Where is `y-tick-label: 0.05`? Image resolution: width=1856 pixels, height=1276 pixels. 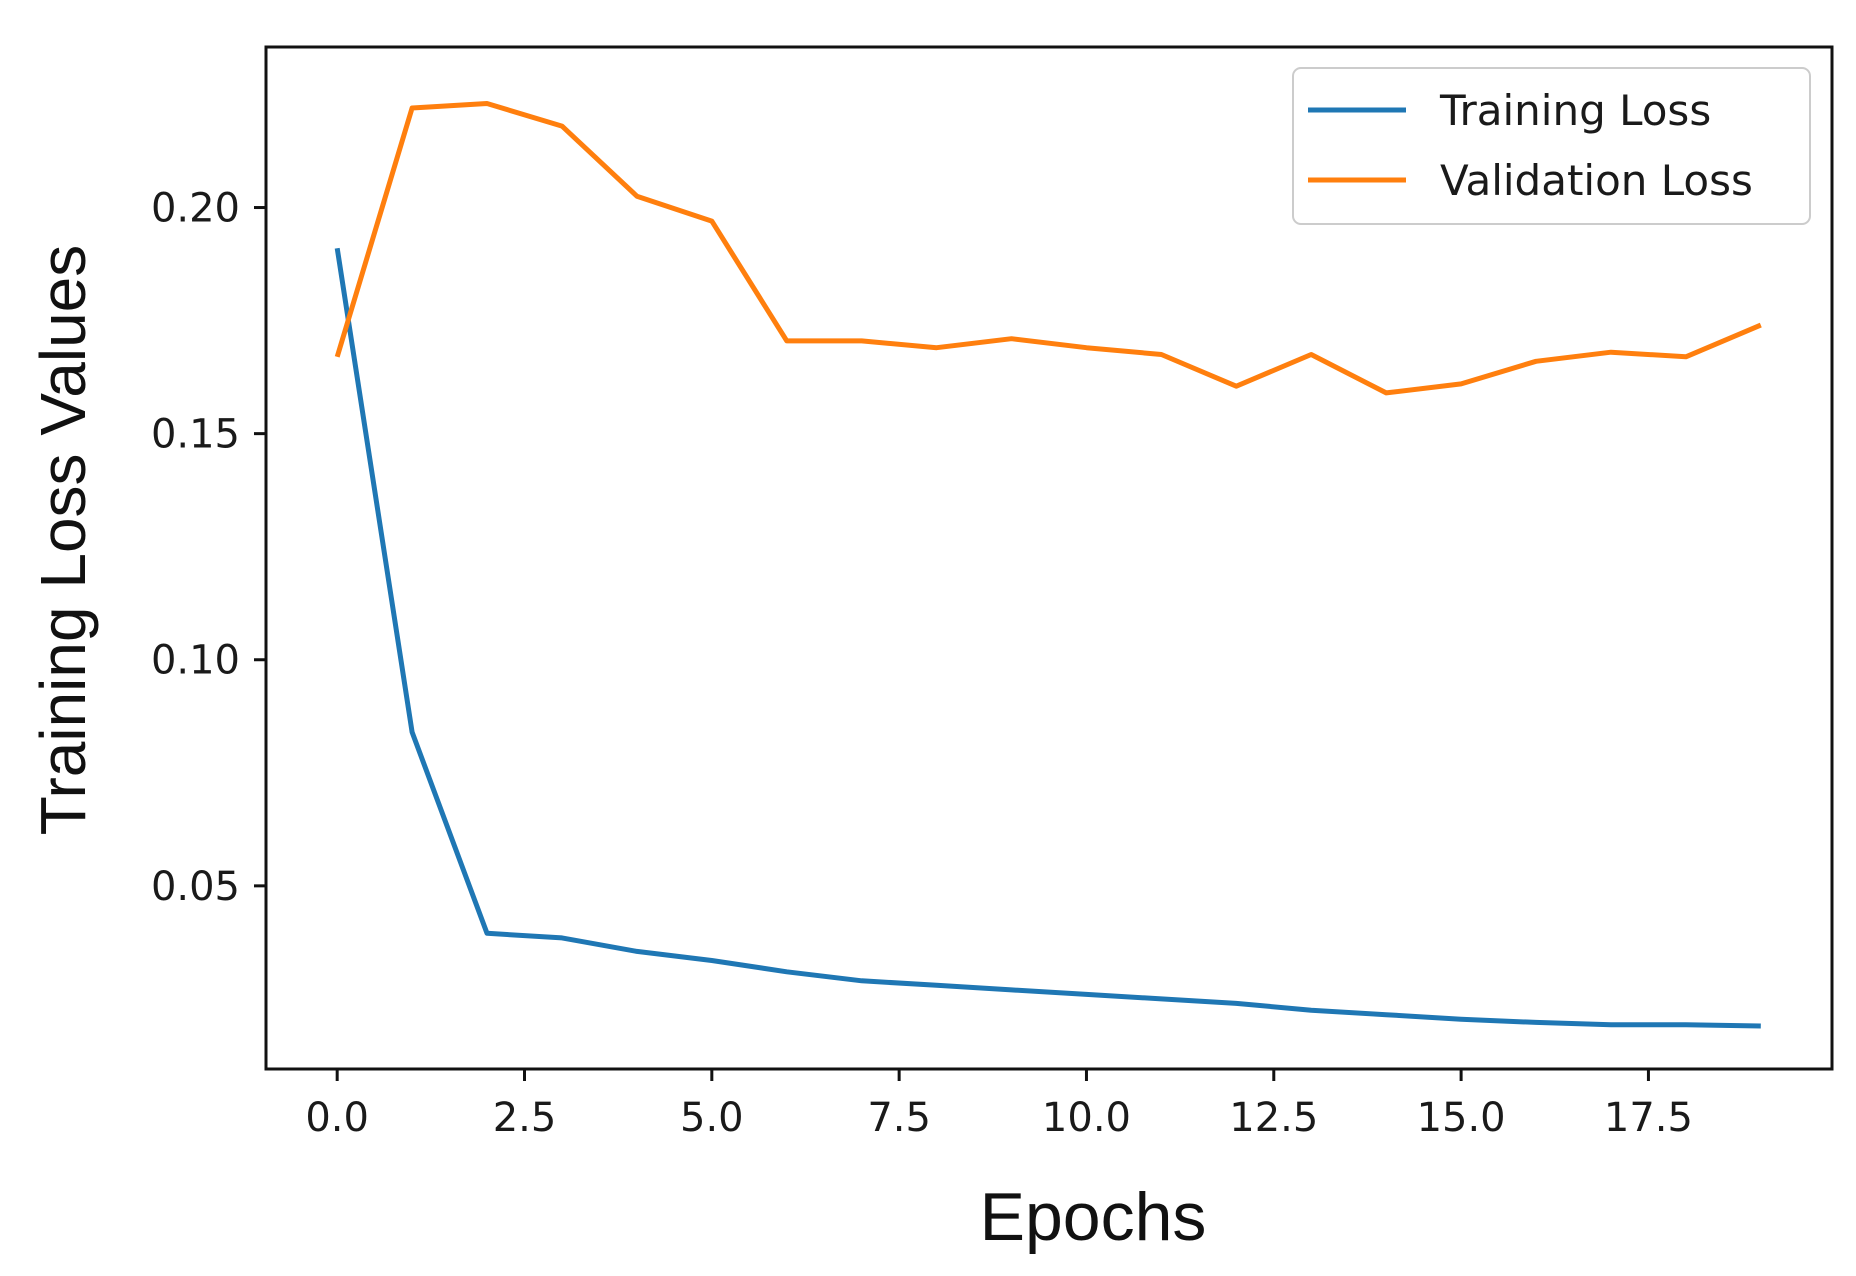 y-tick-label: 0.05 is located at coordinates (195, 887).